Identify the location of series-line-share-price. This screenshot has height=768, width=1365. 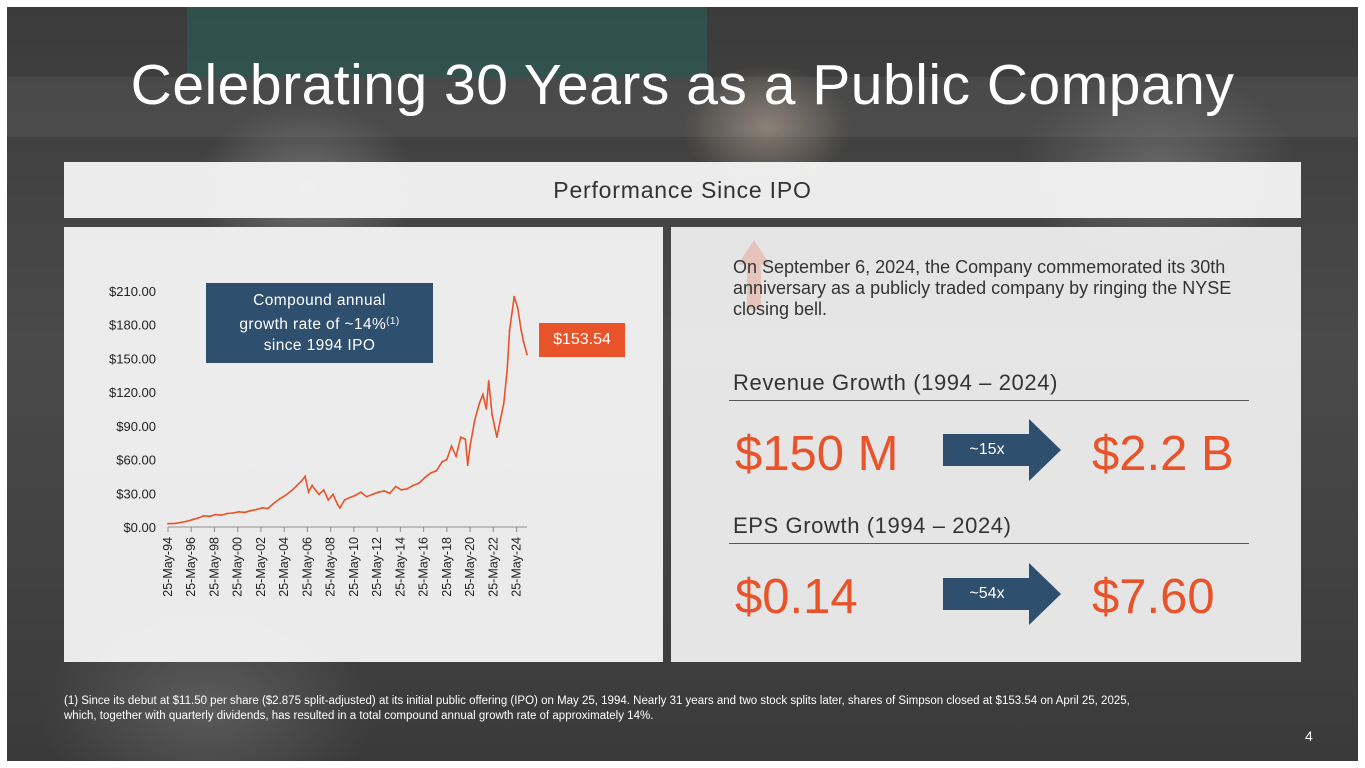
(347, 410).